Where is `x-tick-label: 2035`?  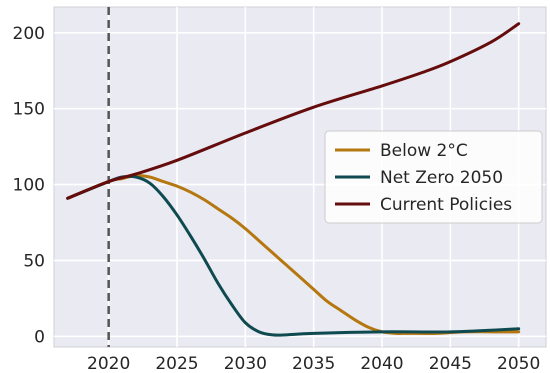 x-tick-label: 2035 is located at coordinates (313, 363).